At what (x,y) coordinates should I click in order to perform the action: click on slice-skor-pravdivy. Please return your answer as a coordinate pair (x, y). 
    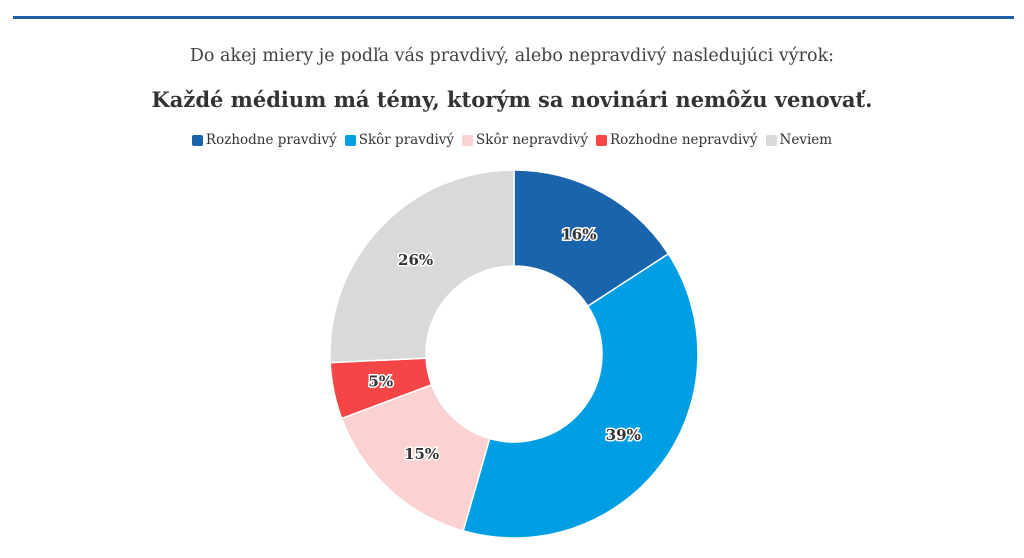
    Looking at the image, I should click on (580, 395).